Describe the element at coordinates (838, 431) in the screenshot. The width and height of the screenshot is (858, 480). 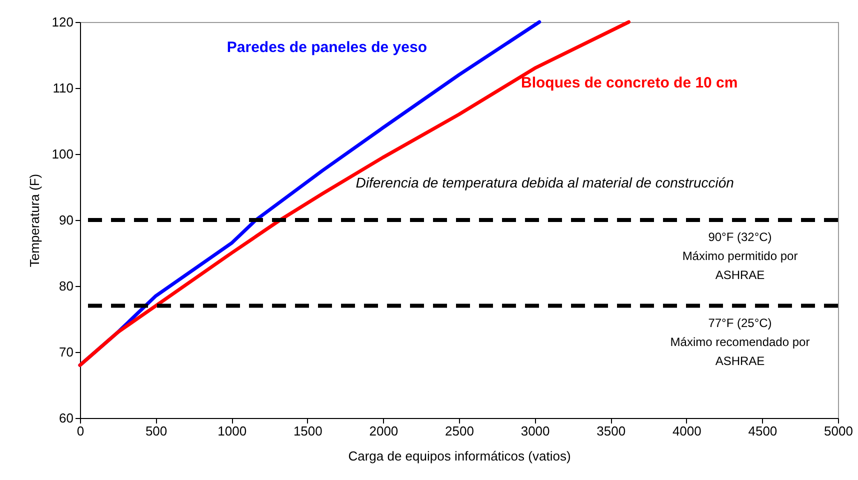
I see `x-tick-label: 5000` at that location.